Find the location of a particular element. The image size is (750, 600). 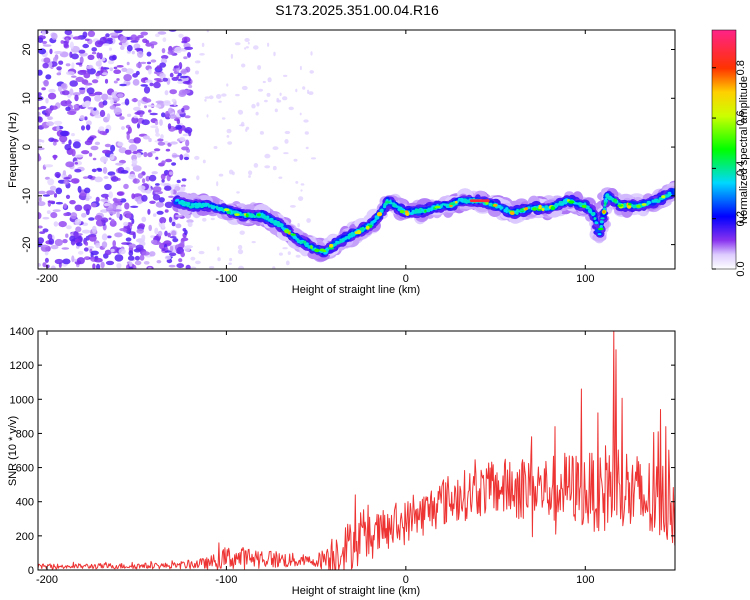

colorbar-tick-label: 0.4 is located at coordinates (741, 168).